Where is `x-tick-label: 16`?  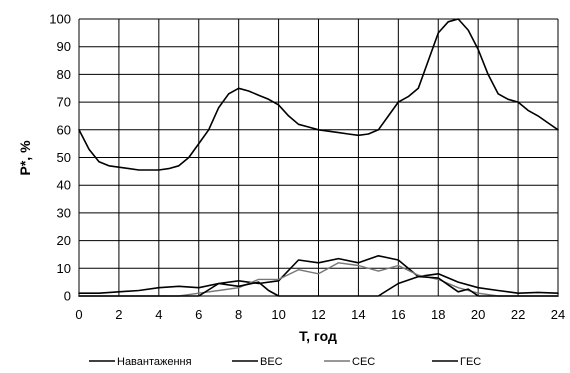
x-tick-label: 16 is located at coordinates (398, 314).